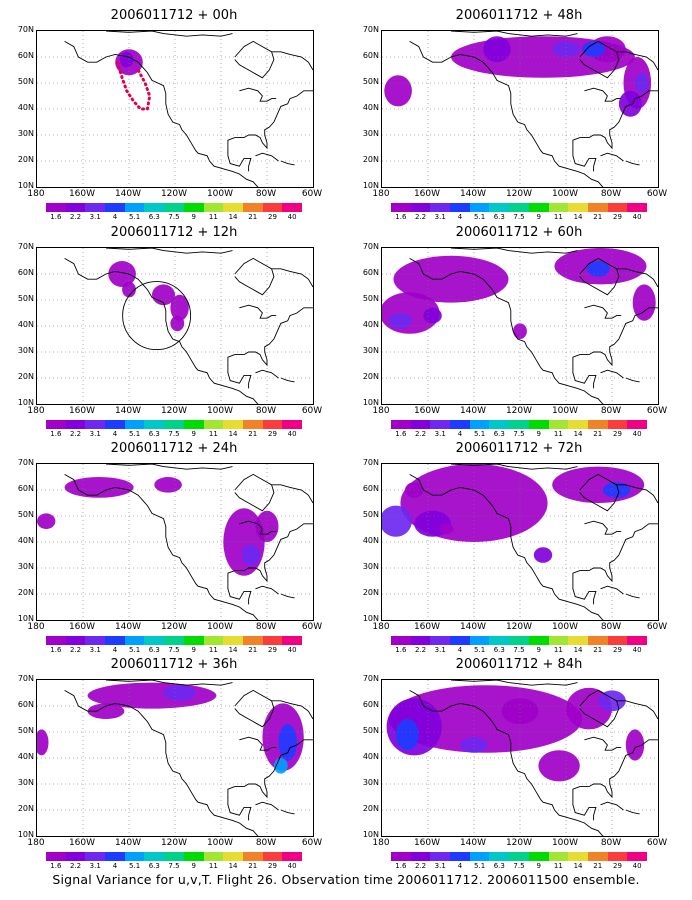 The width and height of the screenshot is (692, 900). I want to click on colorbar-label: 11, so click(213, 650).